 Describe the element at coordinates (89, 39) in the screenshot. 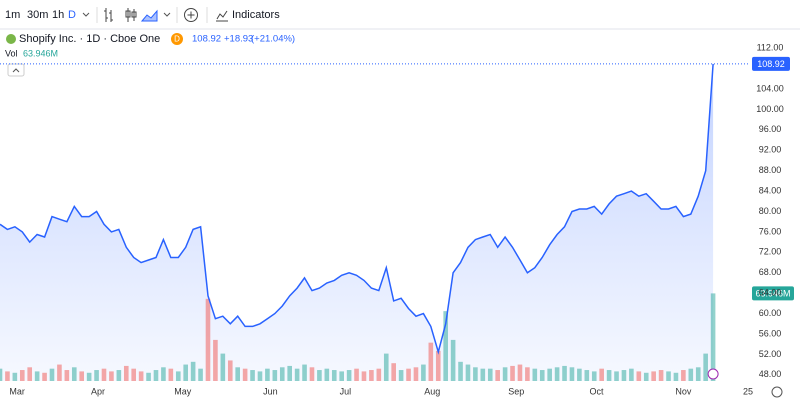

I see `symbol-title: Shopify Inc. · 1D · Cboe One` at that location.